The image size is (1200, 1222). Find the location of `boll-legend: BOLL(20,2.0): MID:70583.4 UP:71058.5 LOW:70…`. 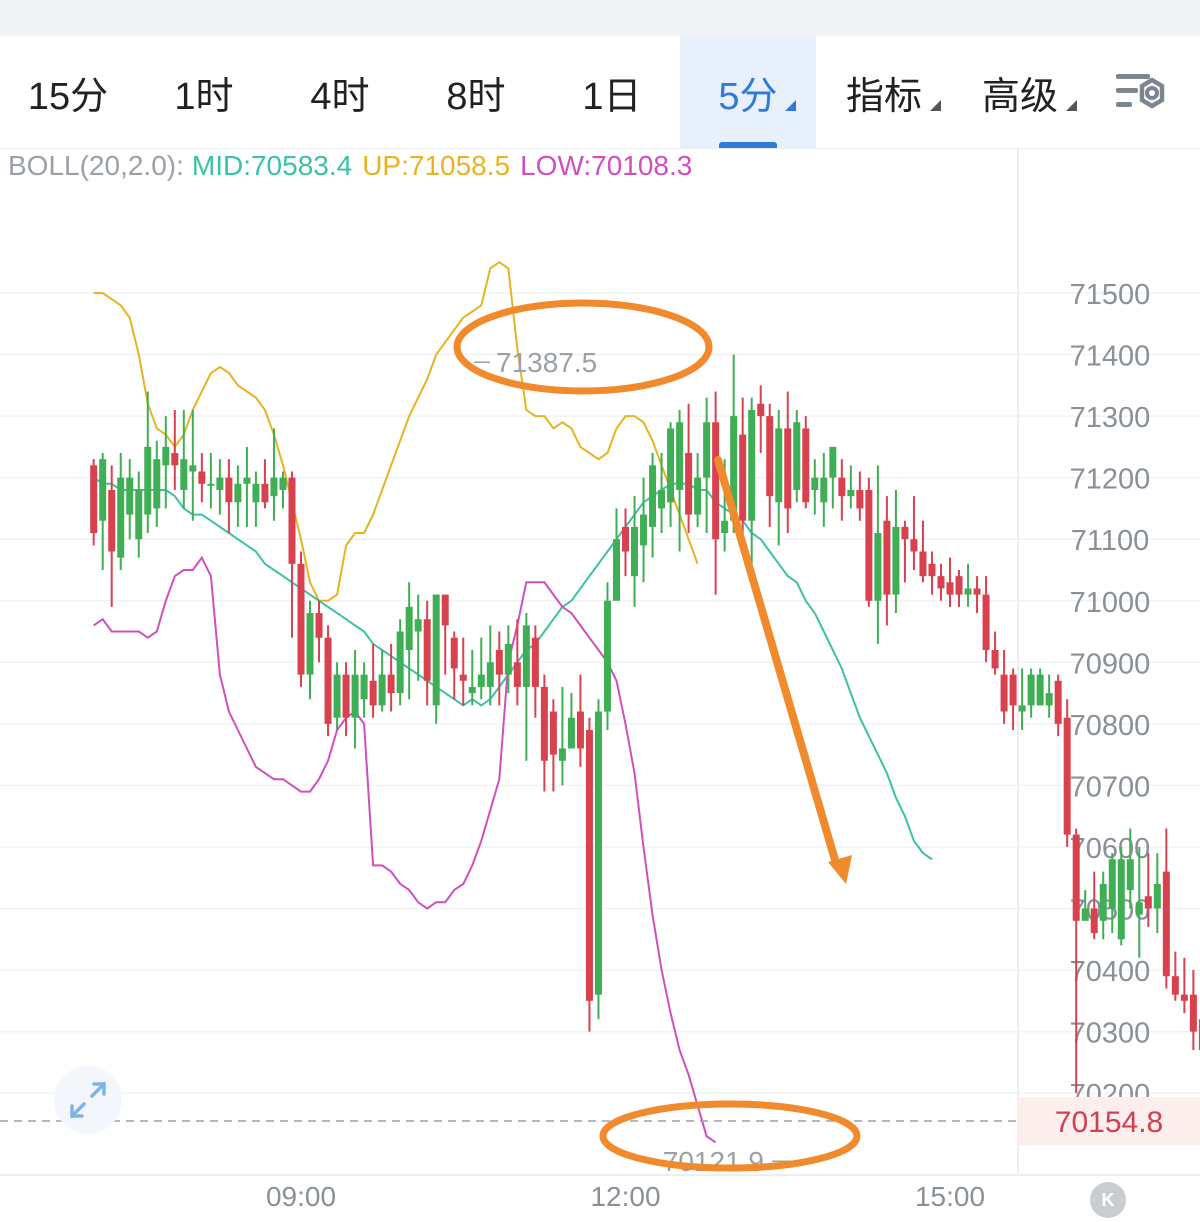

boll-legend: BOLL(20,2.0): MID:70583.4 UP:71058.5 LOW:70… is located at coordinates (355, 166).